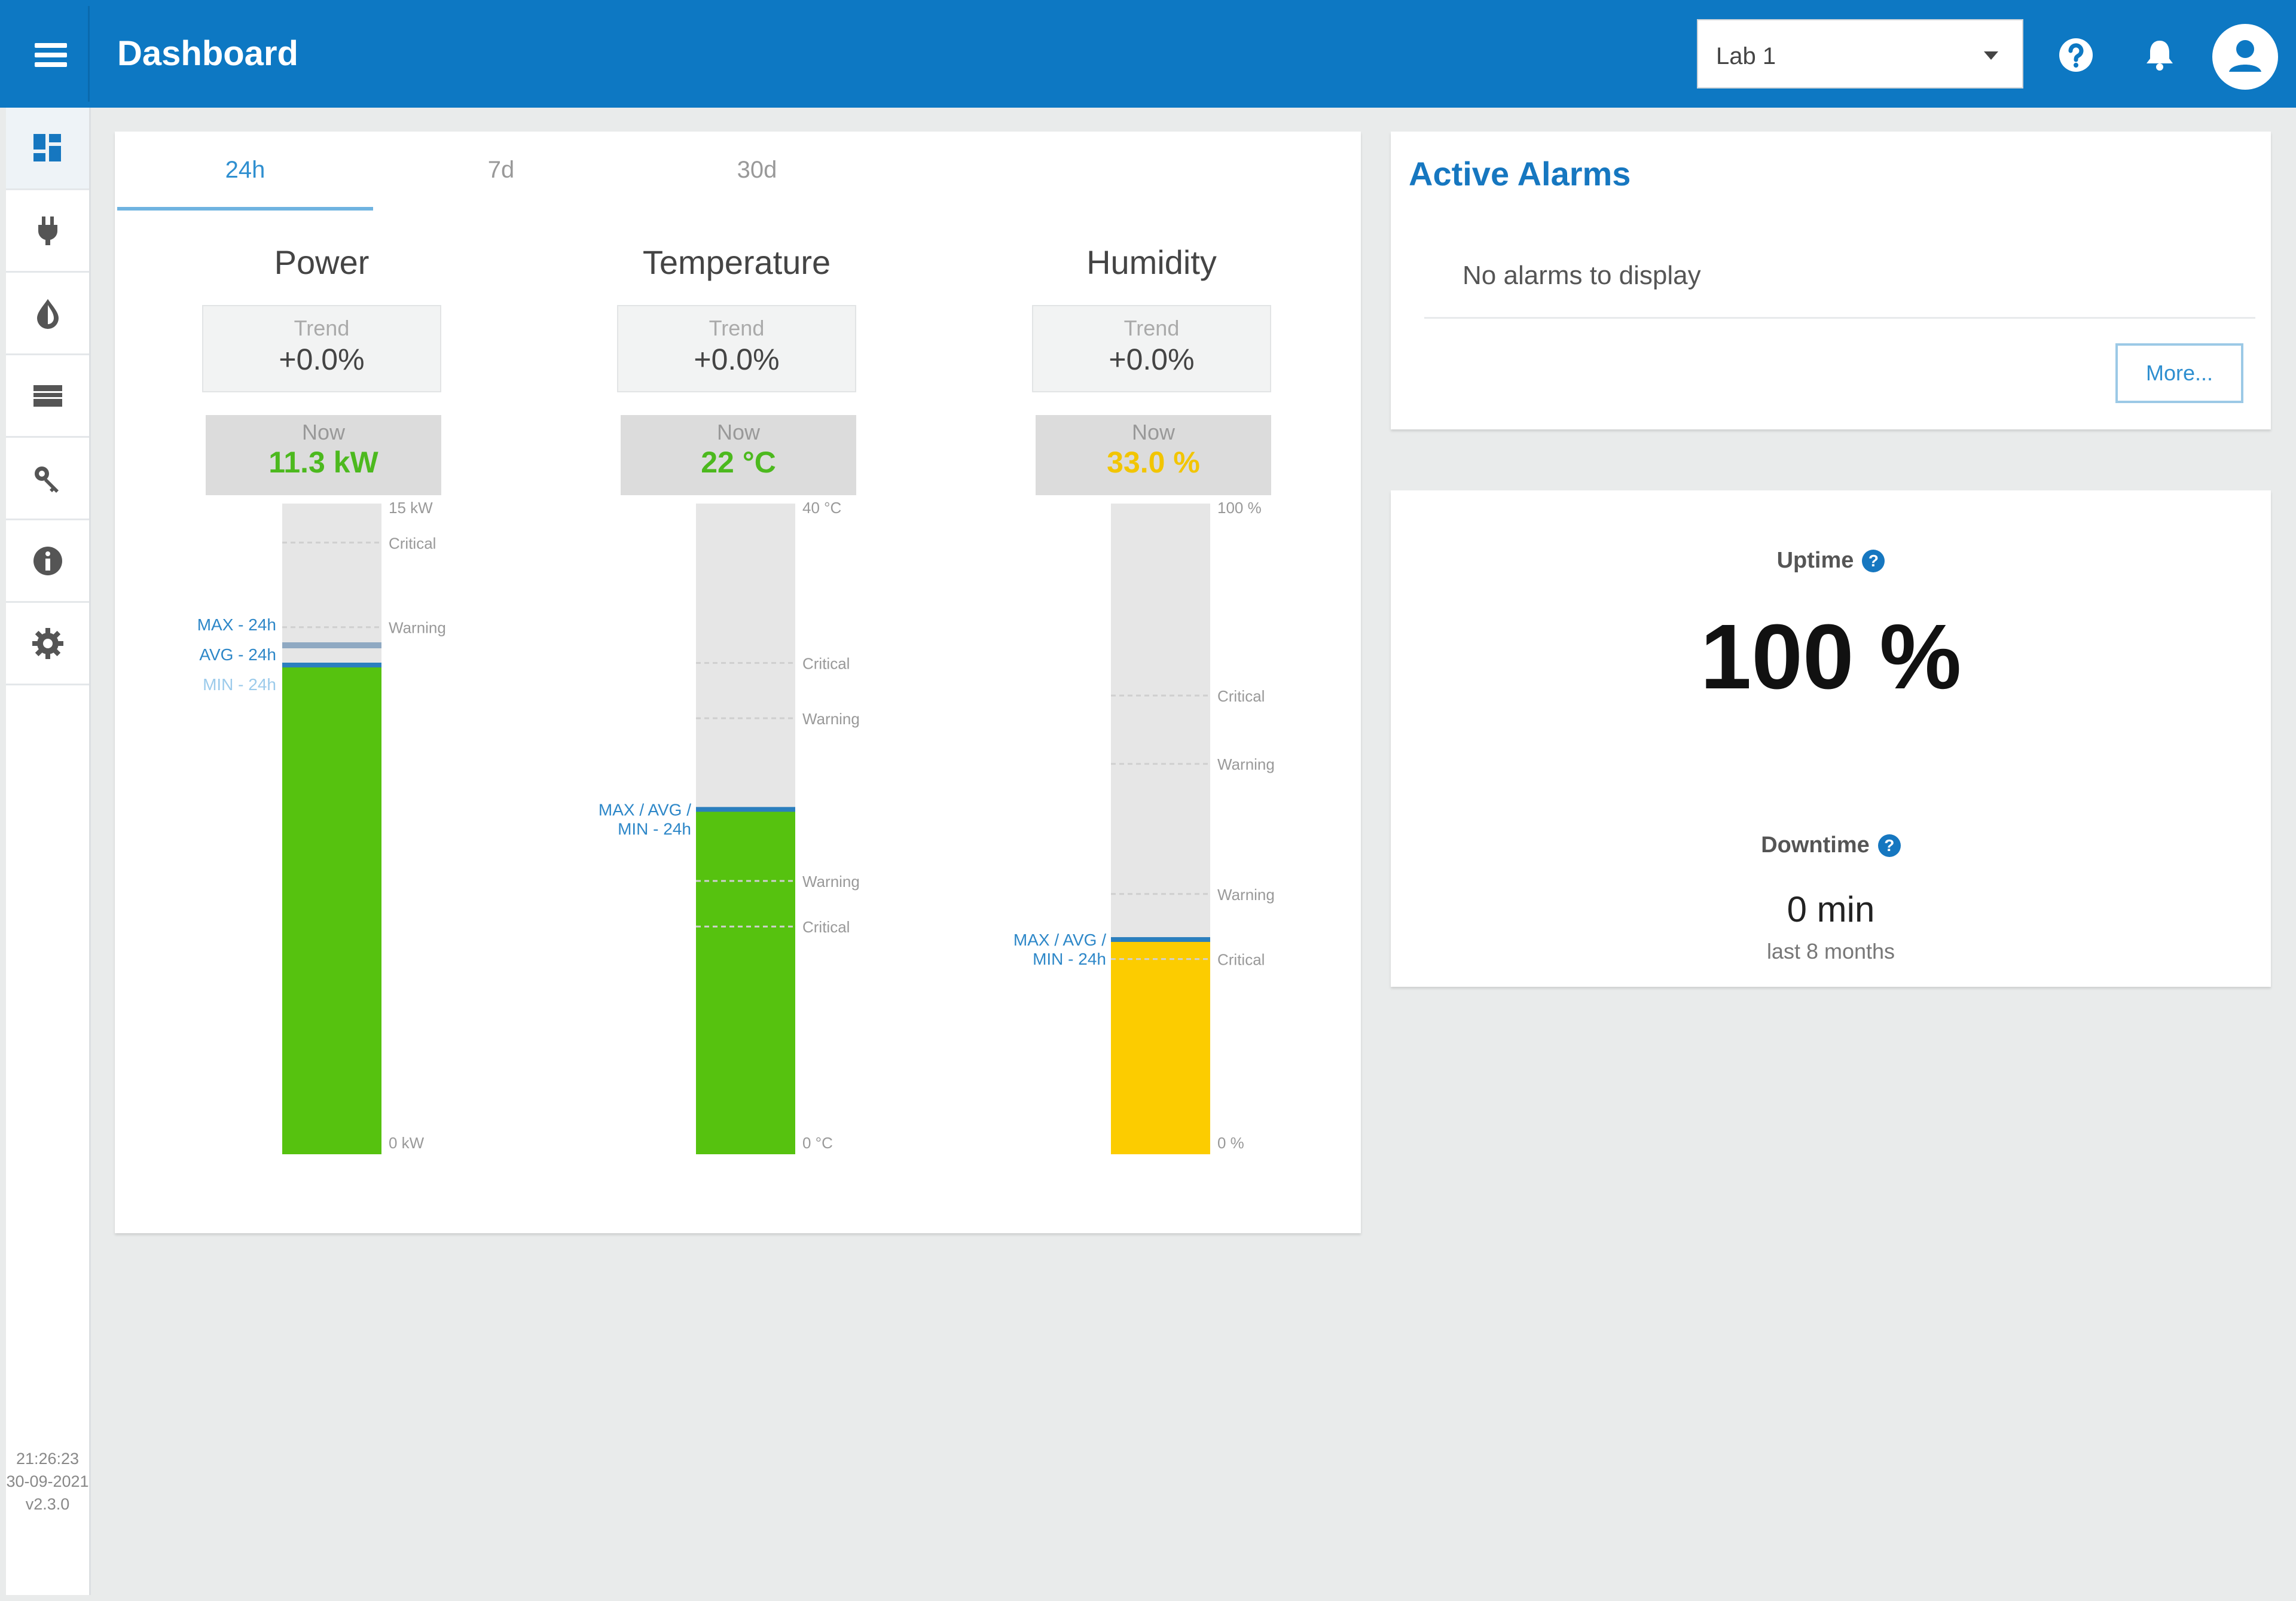 The height and width of the screenshot is (1601, 2296). I want to click on sidebar-item-dashboard, so click(47, 149).